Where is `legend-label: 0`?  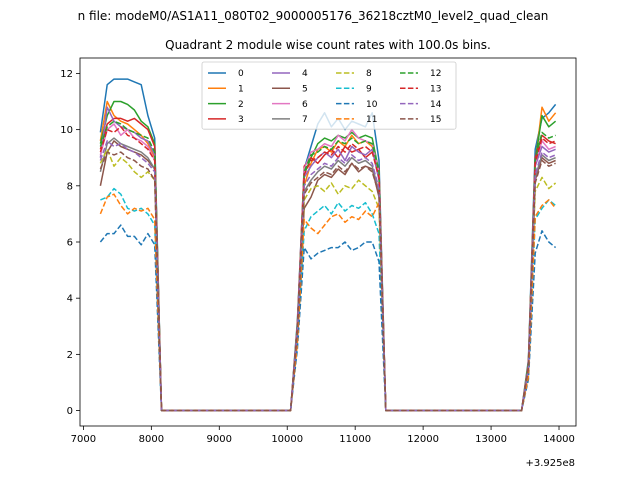
legend-label: 0 is located at coordinates (241, 74).